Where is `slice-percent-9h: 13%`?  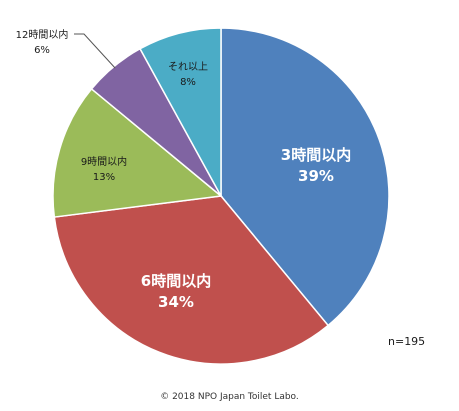 slice-percent-9h: 13% is located at coordinates (104, 177).